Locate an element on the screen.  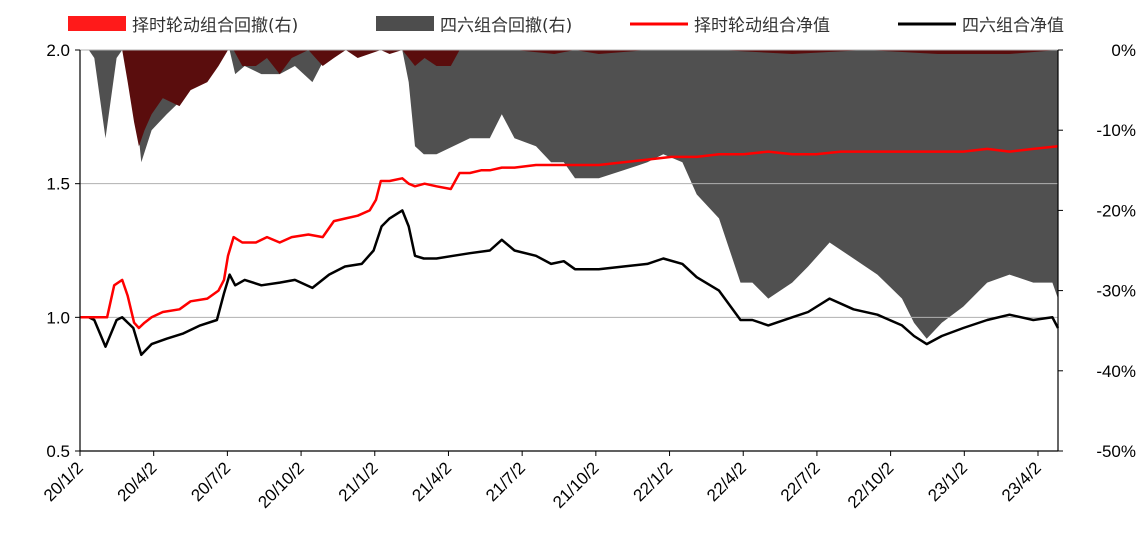
legend-label-timing-nav: 择时轮动组合净值 is located at coordinates (762, 26).